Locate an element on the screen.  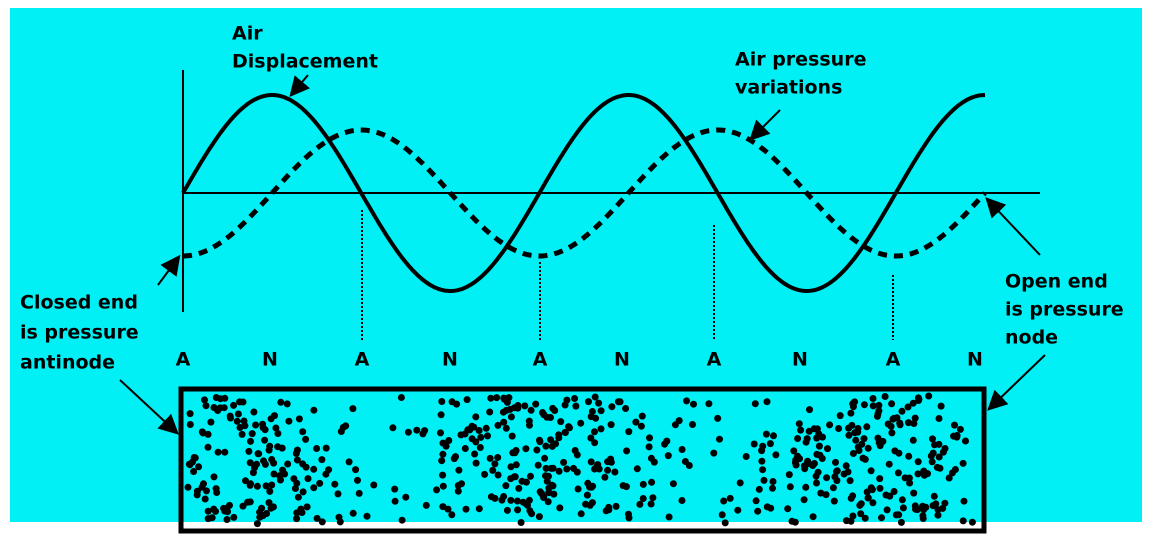
open-end-label: is pressure is located at coordinates (1064, 310).